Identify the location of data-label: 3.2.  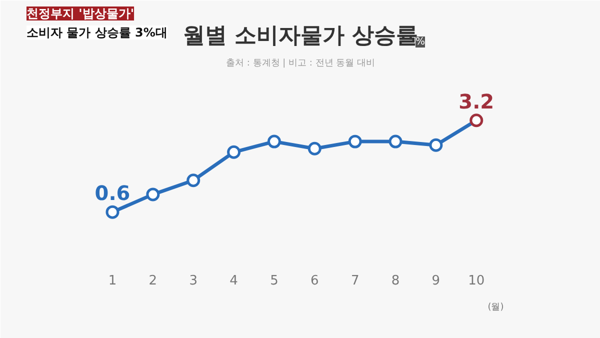
(476, 101).